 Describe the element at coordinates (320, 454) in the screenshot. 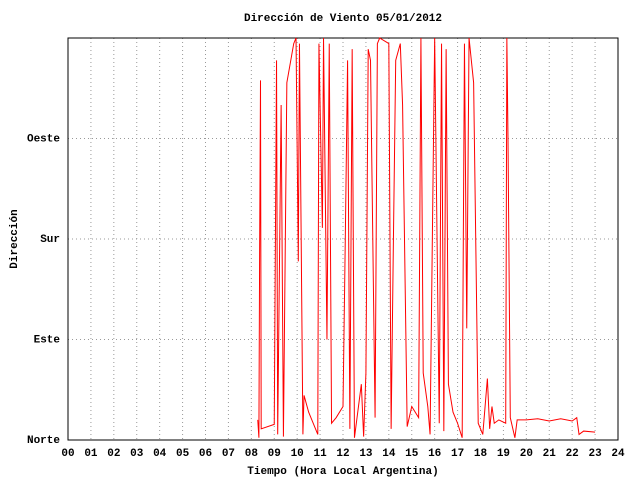

I see `x-tick-label: 11` at that location.